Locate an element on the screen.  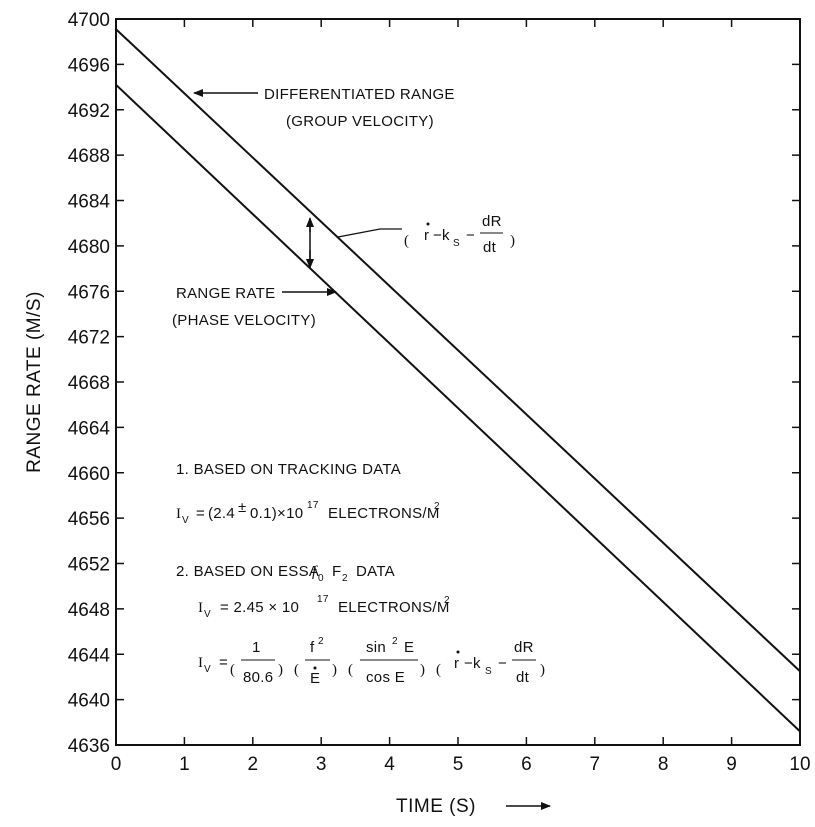
svg-text: 1 is located at coordinates (256, 647).